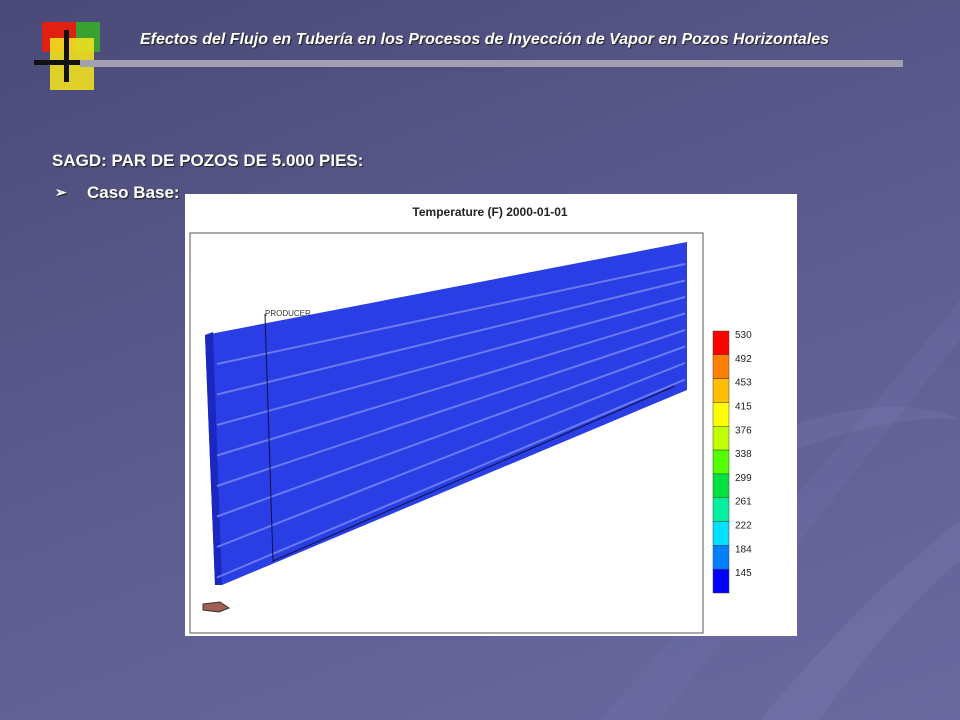  What do you see at coordinates (216, 607) in the screenshot?
I see `axis-icon` at bounding box center [216, 607].